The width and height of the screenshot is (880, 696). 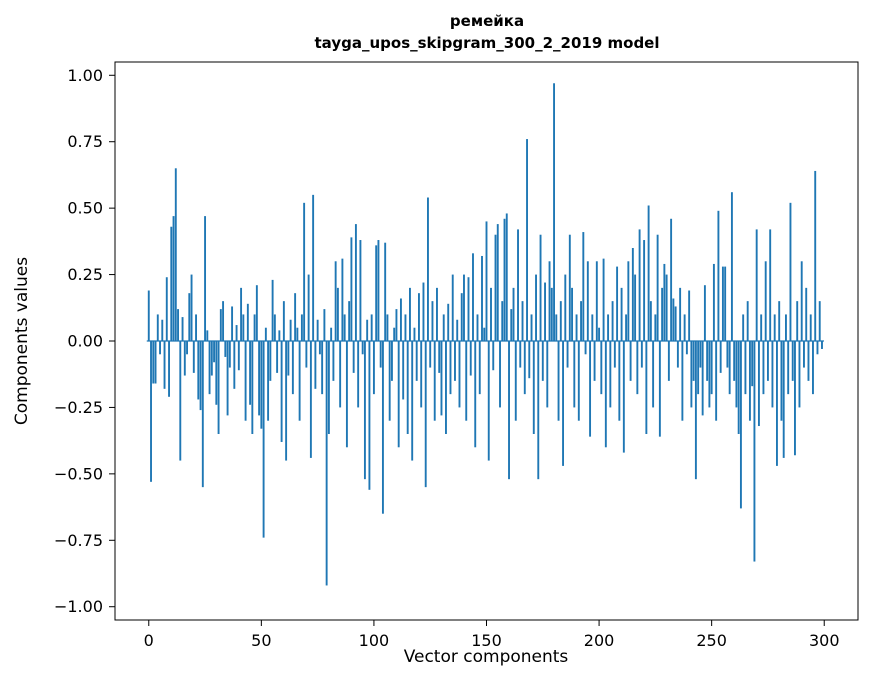 I want to click on y-axis-label: Components values, so click(x=22, y=341).